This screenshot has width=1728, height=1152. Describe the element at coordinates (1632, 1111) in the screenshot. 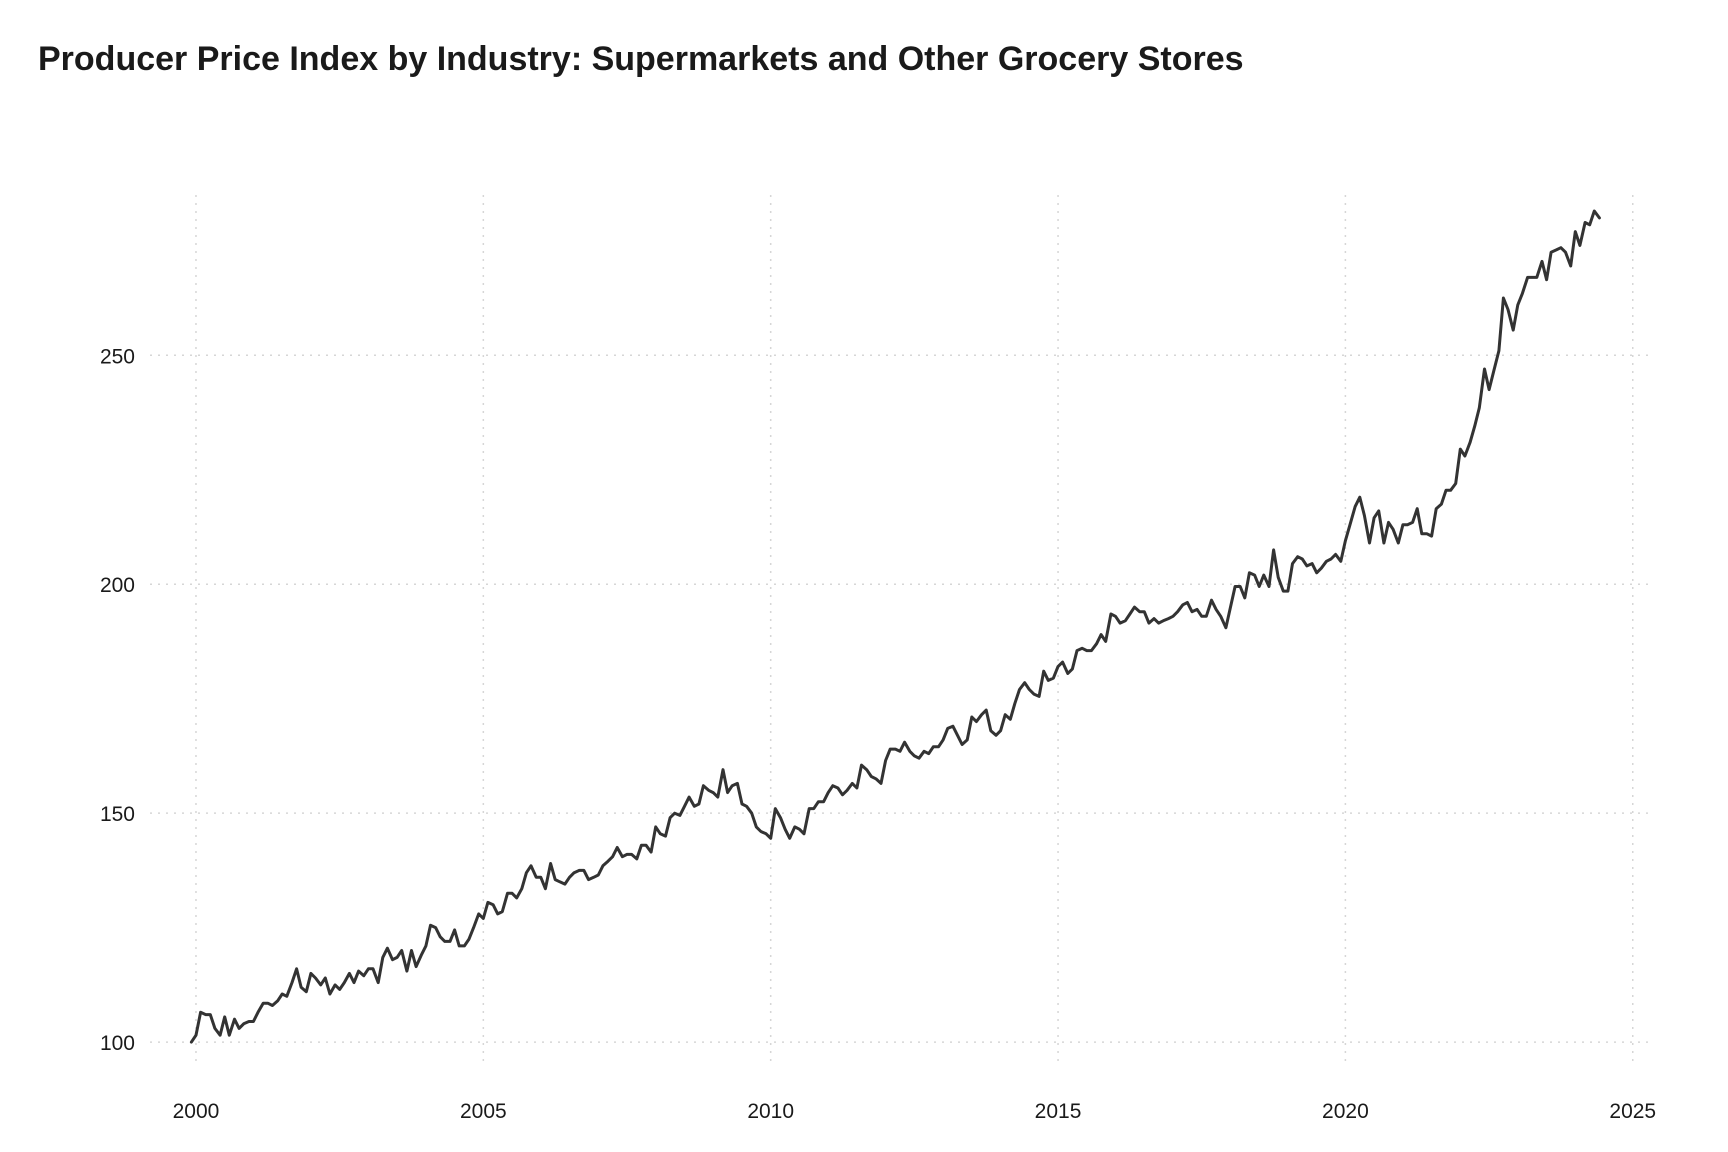

I see `x-tick-label: 2025` at that location.